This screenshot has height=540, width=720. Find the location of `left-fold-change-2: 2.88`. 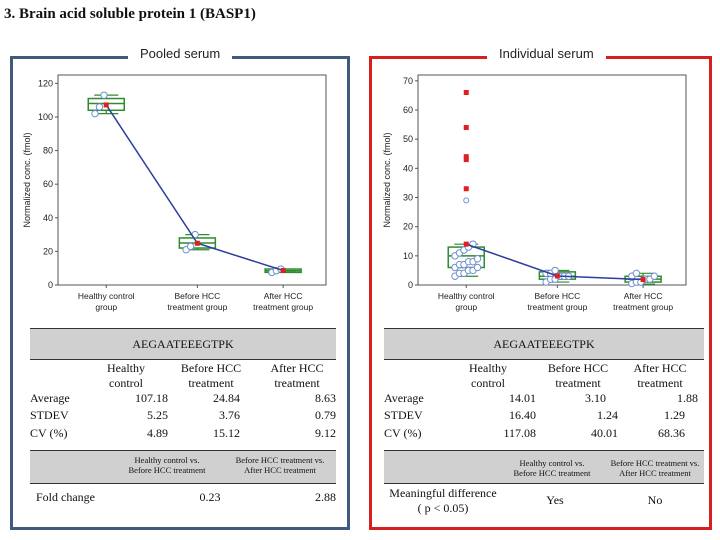

left-fold-change-2: 2.88 is located at coordinates (325, 497).